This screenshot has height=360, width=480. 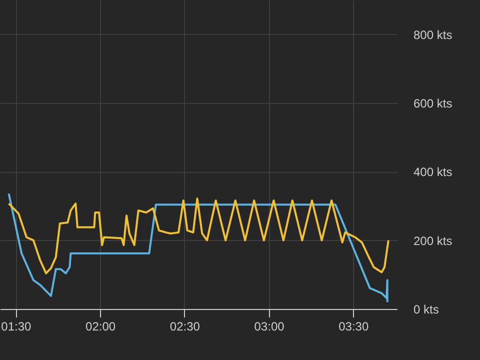 What do you see at coordinates (433, 103) in the screenshot?
I see `y-tick-label: 600 kts` at bounding box center [433, 103].